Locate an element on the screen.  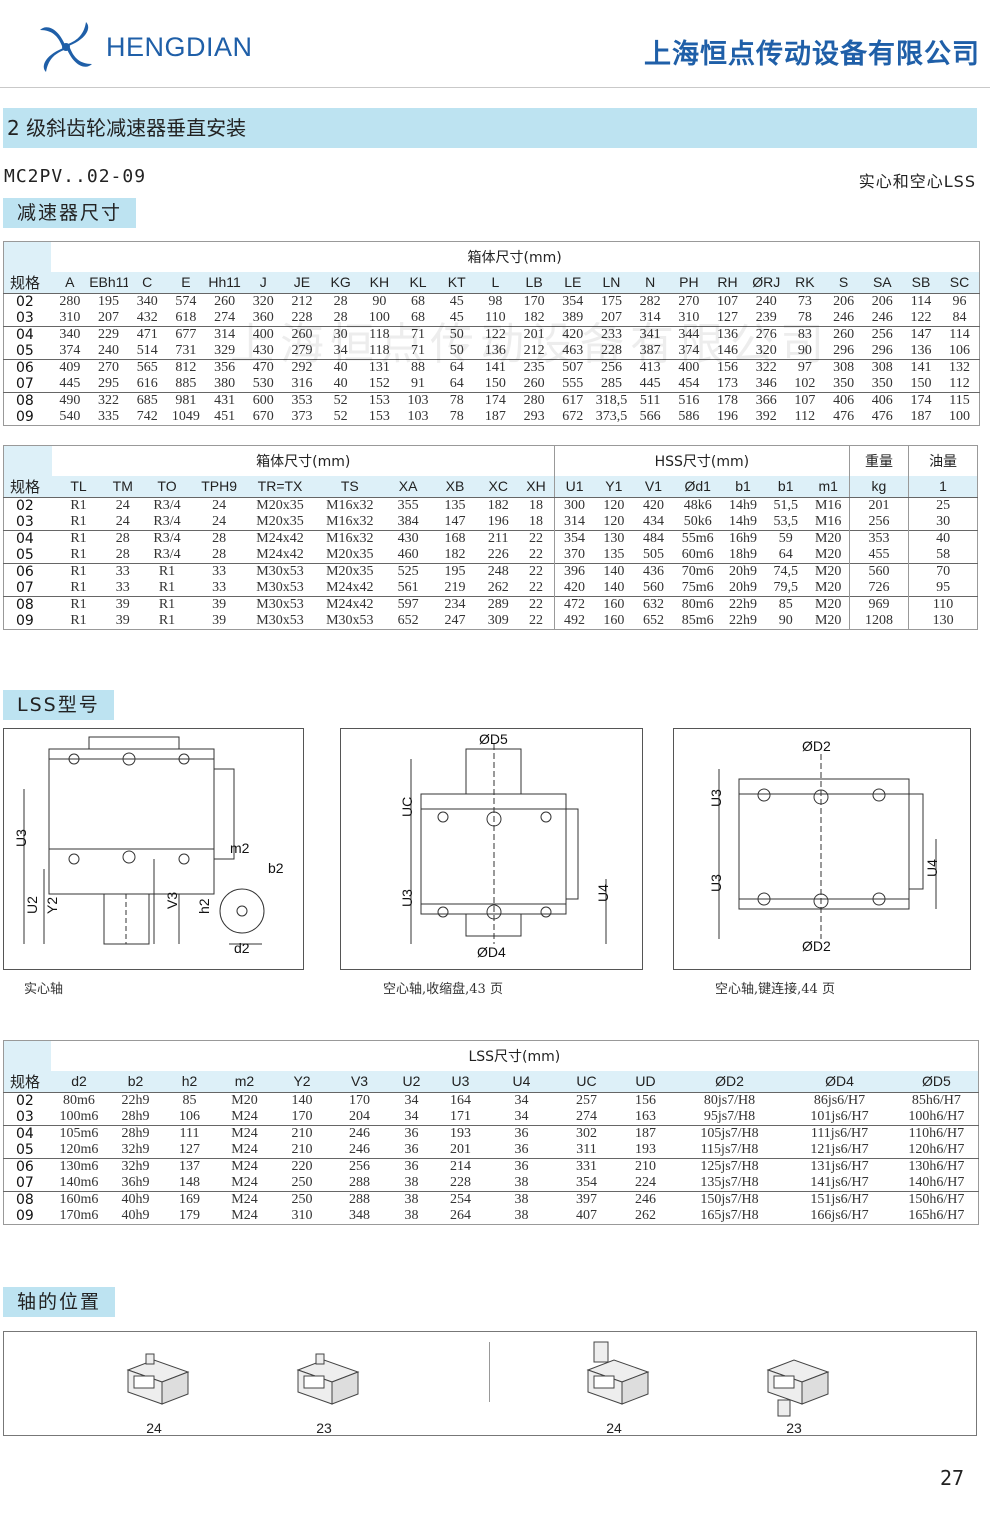
table-cell: 430 is located at coordinates (408, 538).